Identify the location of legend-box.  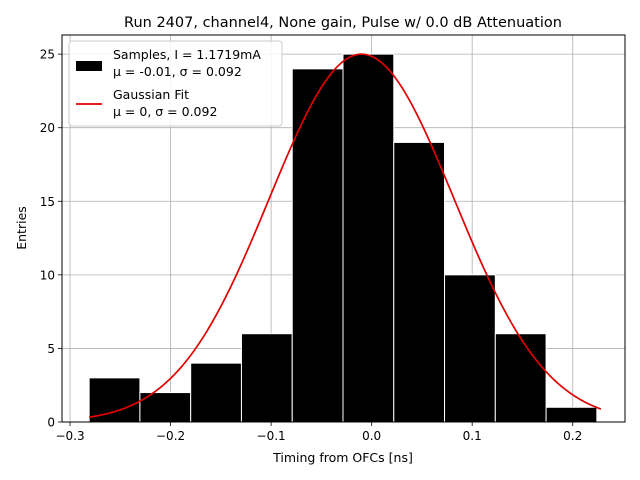
(175, 83).